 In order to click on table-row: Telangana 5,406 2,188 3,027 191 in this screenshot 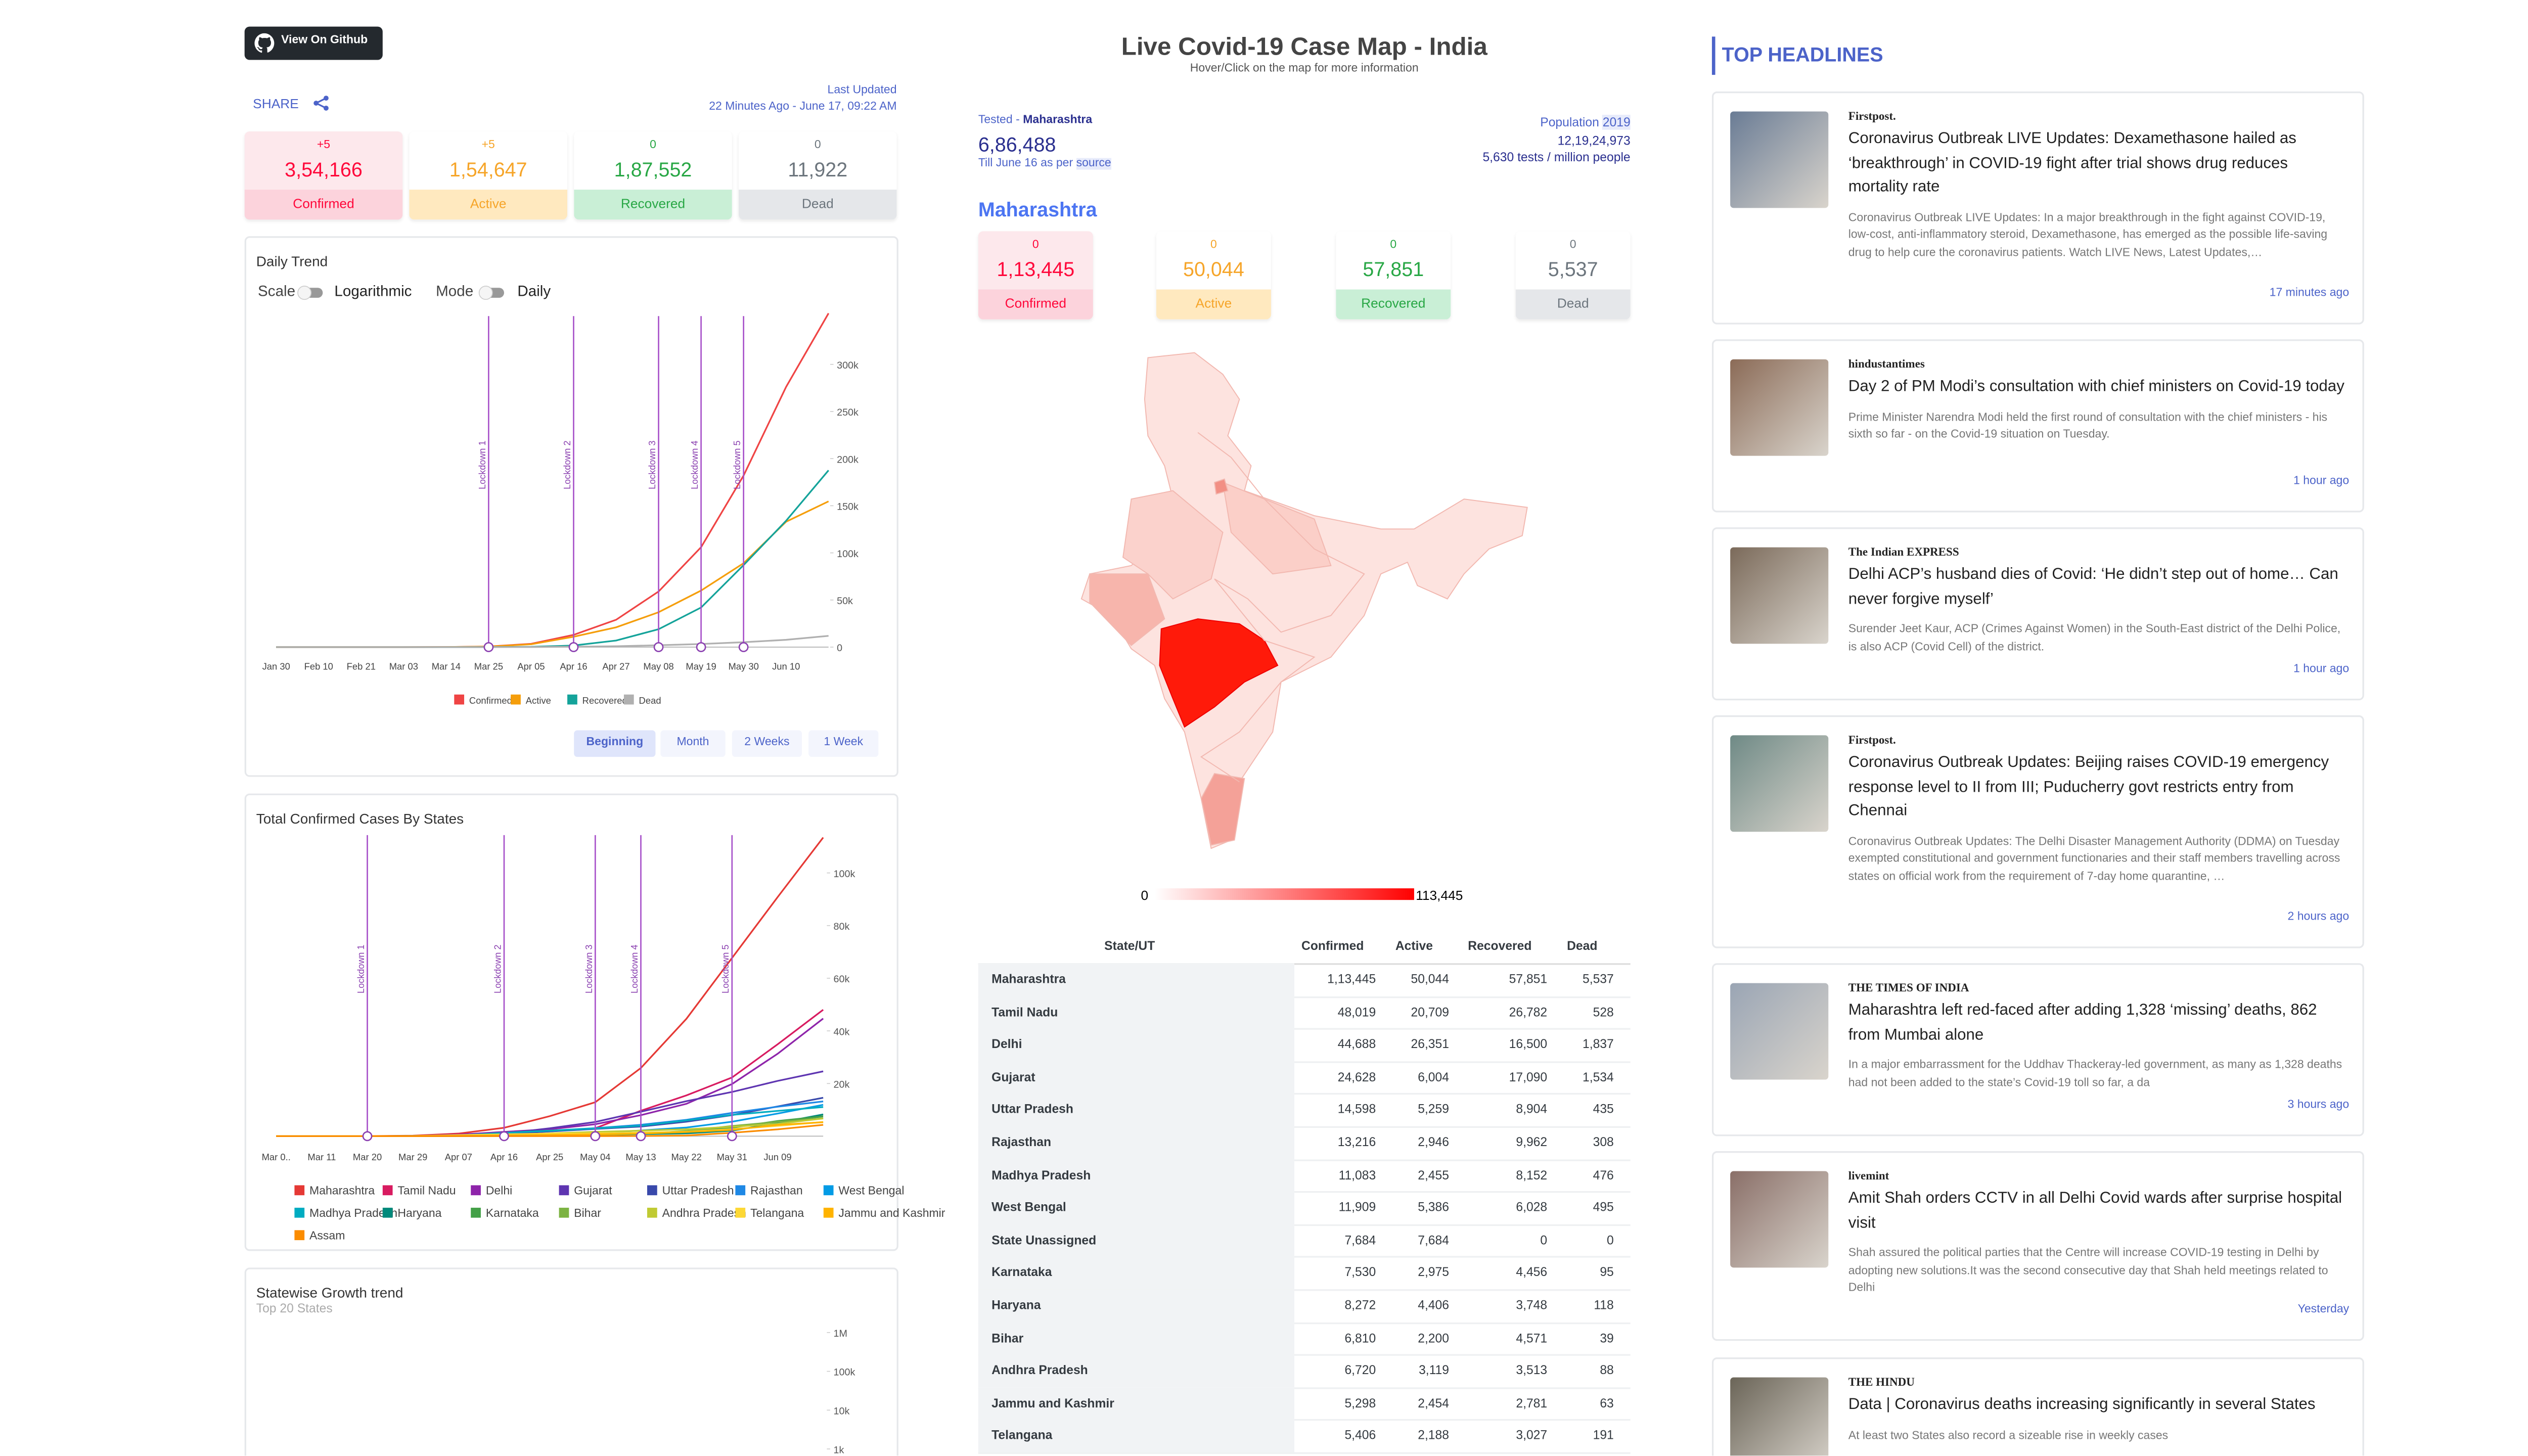, I will do `click(1305, 1437)`.